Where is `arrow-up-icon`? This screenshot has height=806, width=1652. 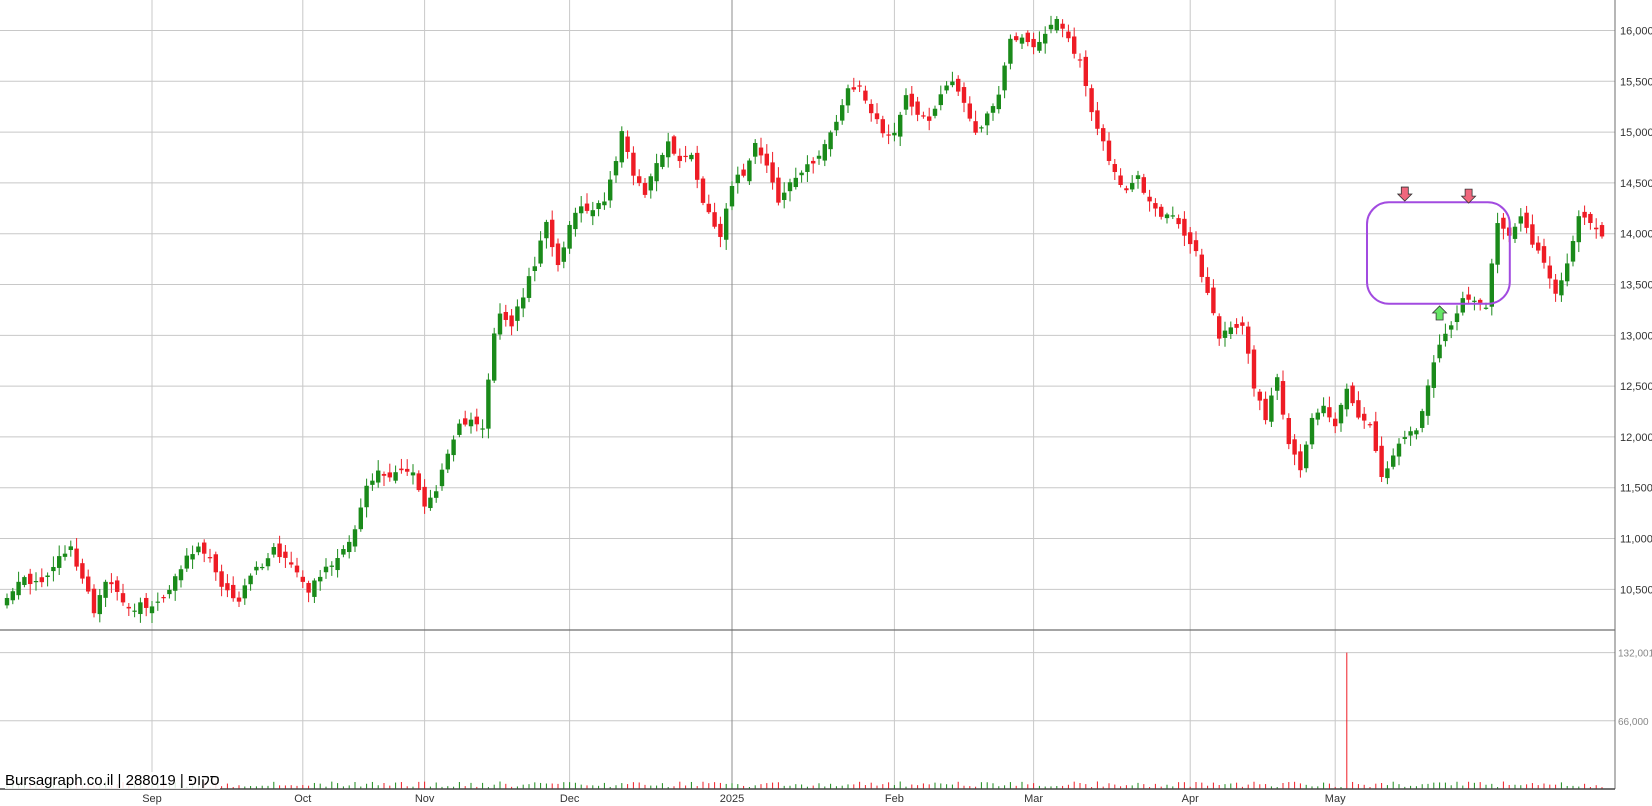 arrow-up-icon is located at coordinates (1439, 313).